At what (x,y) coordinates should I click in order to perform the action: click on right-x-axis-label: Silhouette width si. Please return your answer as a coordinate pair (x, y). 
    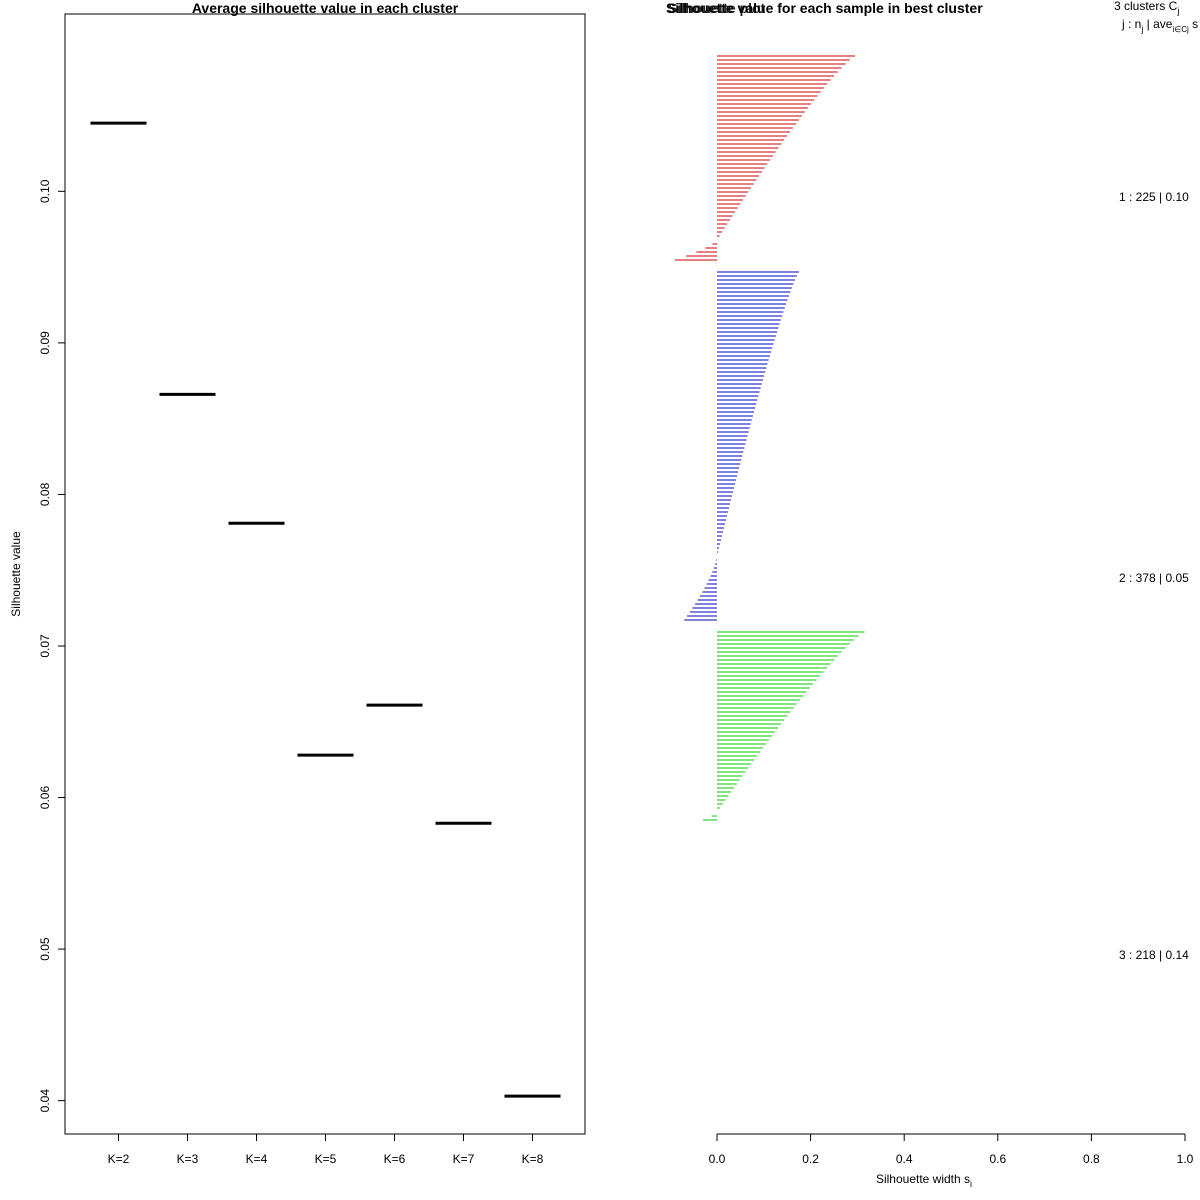
    Looking at the image, I should click on (924, 1180).